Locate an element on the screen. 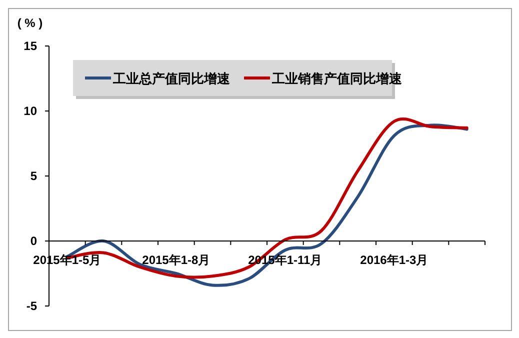 This screenshot has height=338, width=519. legend-label: 工业销售产值同比增速 is located at coordinates (337, 78).